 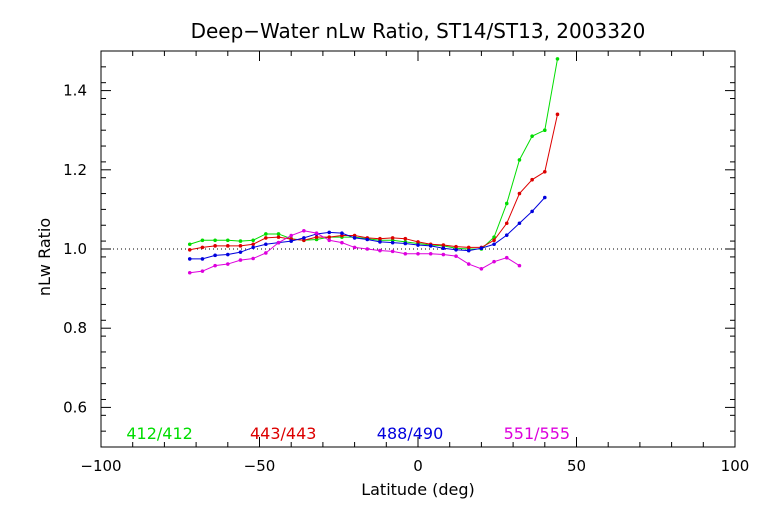 What do you see at coordinates (348, 433) in the screenshot?
I see `legend-layer: 412/412 443/443 488/490 551/555` at bounding box center [348, 433].